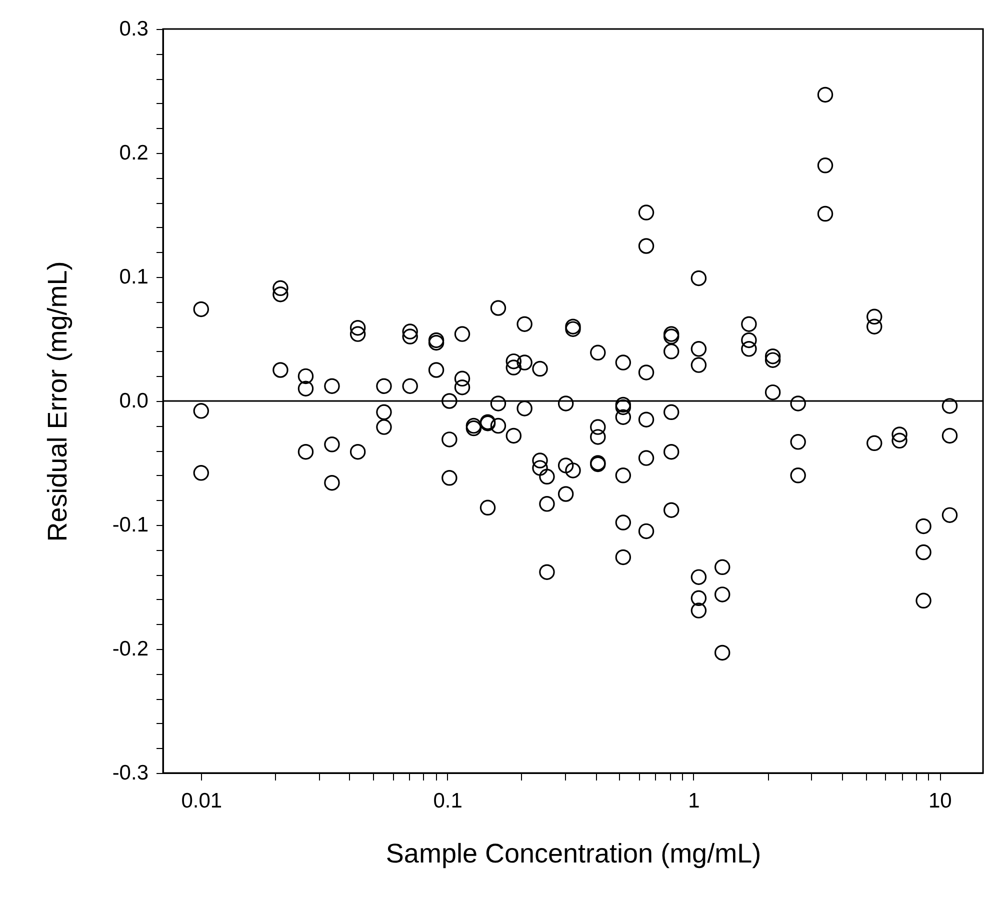 Image resolution: width=984 pixels, height=904 pixels. Describe the element at coordinates (201, 801) in the screenshot. I see `x-tick-label: 0.01` at that location.